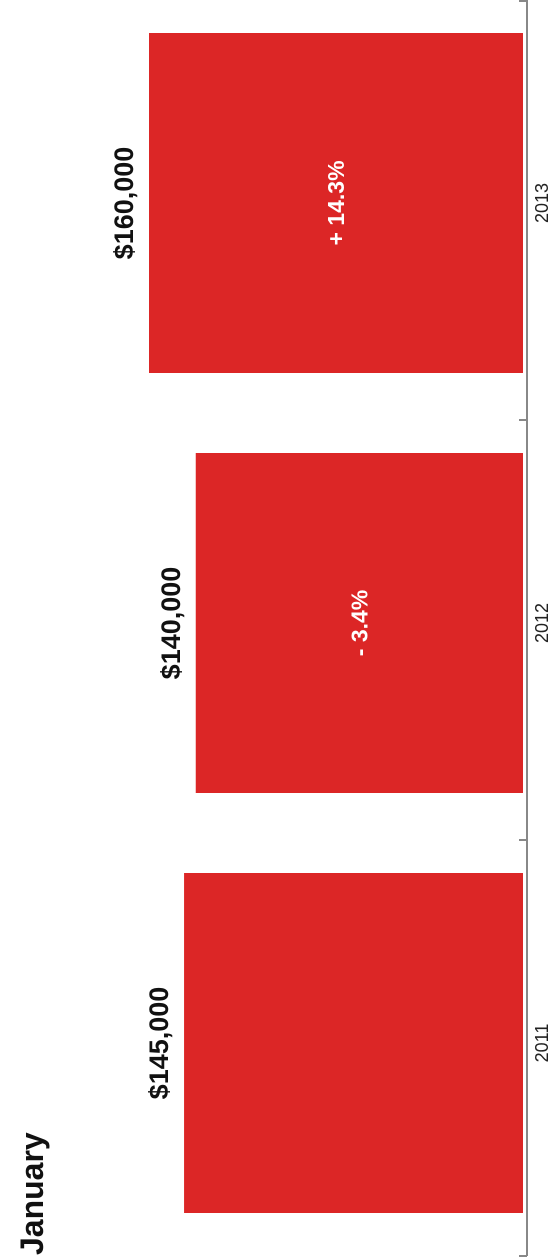  What do you see at coordinates (542, 623) in the screenshot?
I see `tick-label-2012: 2012` at bounding box center [542, 623].